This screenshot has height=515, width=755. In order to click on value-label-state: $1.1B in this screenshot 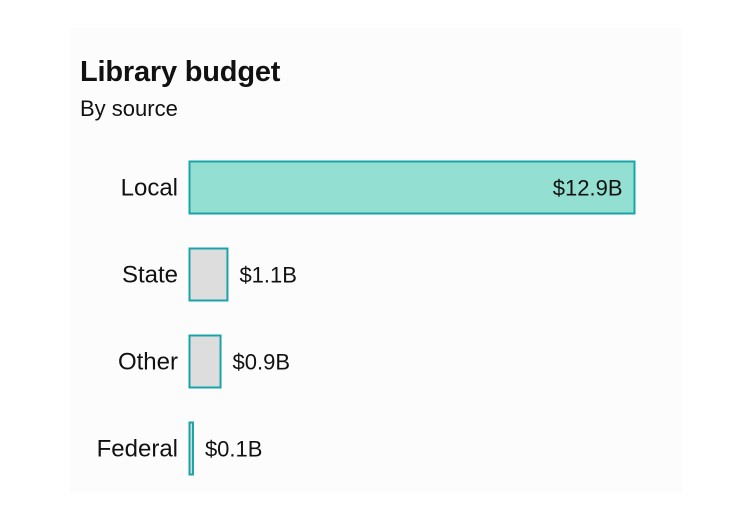, I will do `click(268, 275)`.